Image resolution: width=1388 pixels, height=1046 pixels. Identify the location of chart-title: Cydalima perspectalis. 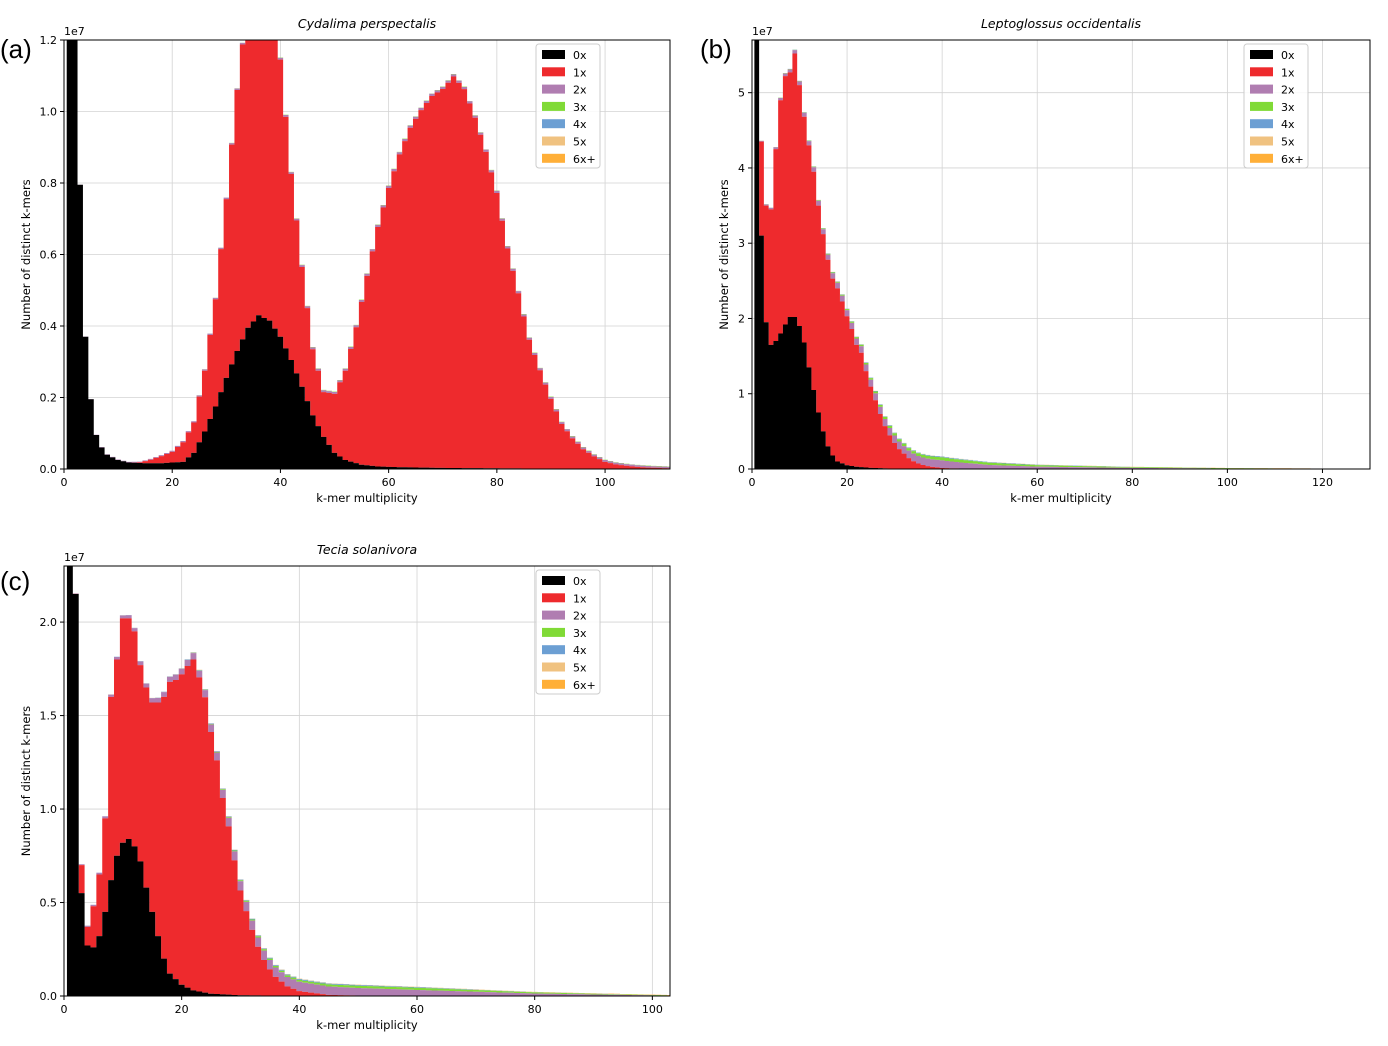
(367, 23).